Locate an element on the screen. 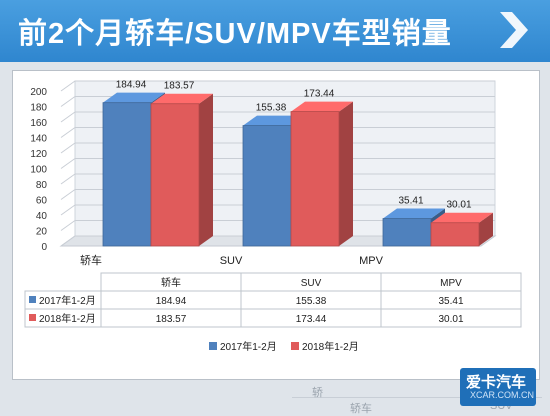 This screenshot has height=416, width=550. watermark-domain: XCAR.COM.CN is located at coordinates (502, 395).